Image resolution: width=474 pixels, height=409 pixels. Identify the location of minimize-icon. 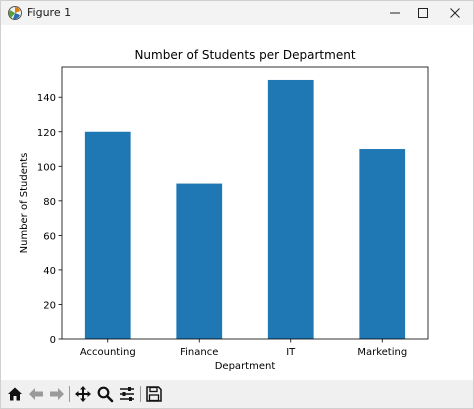
(395, 13).